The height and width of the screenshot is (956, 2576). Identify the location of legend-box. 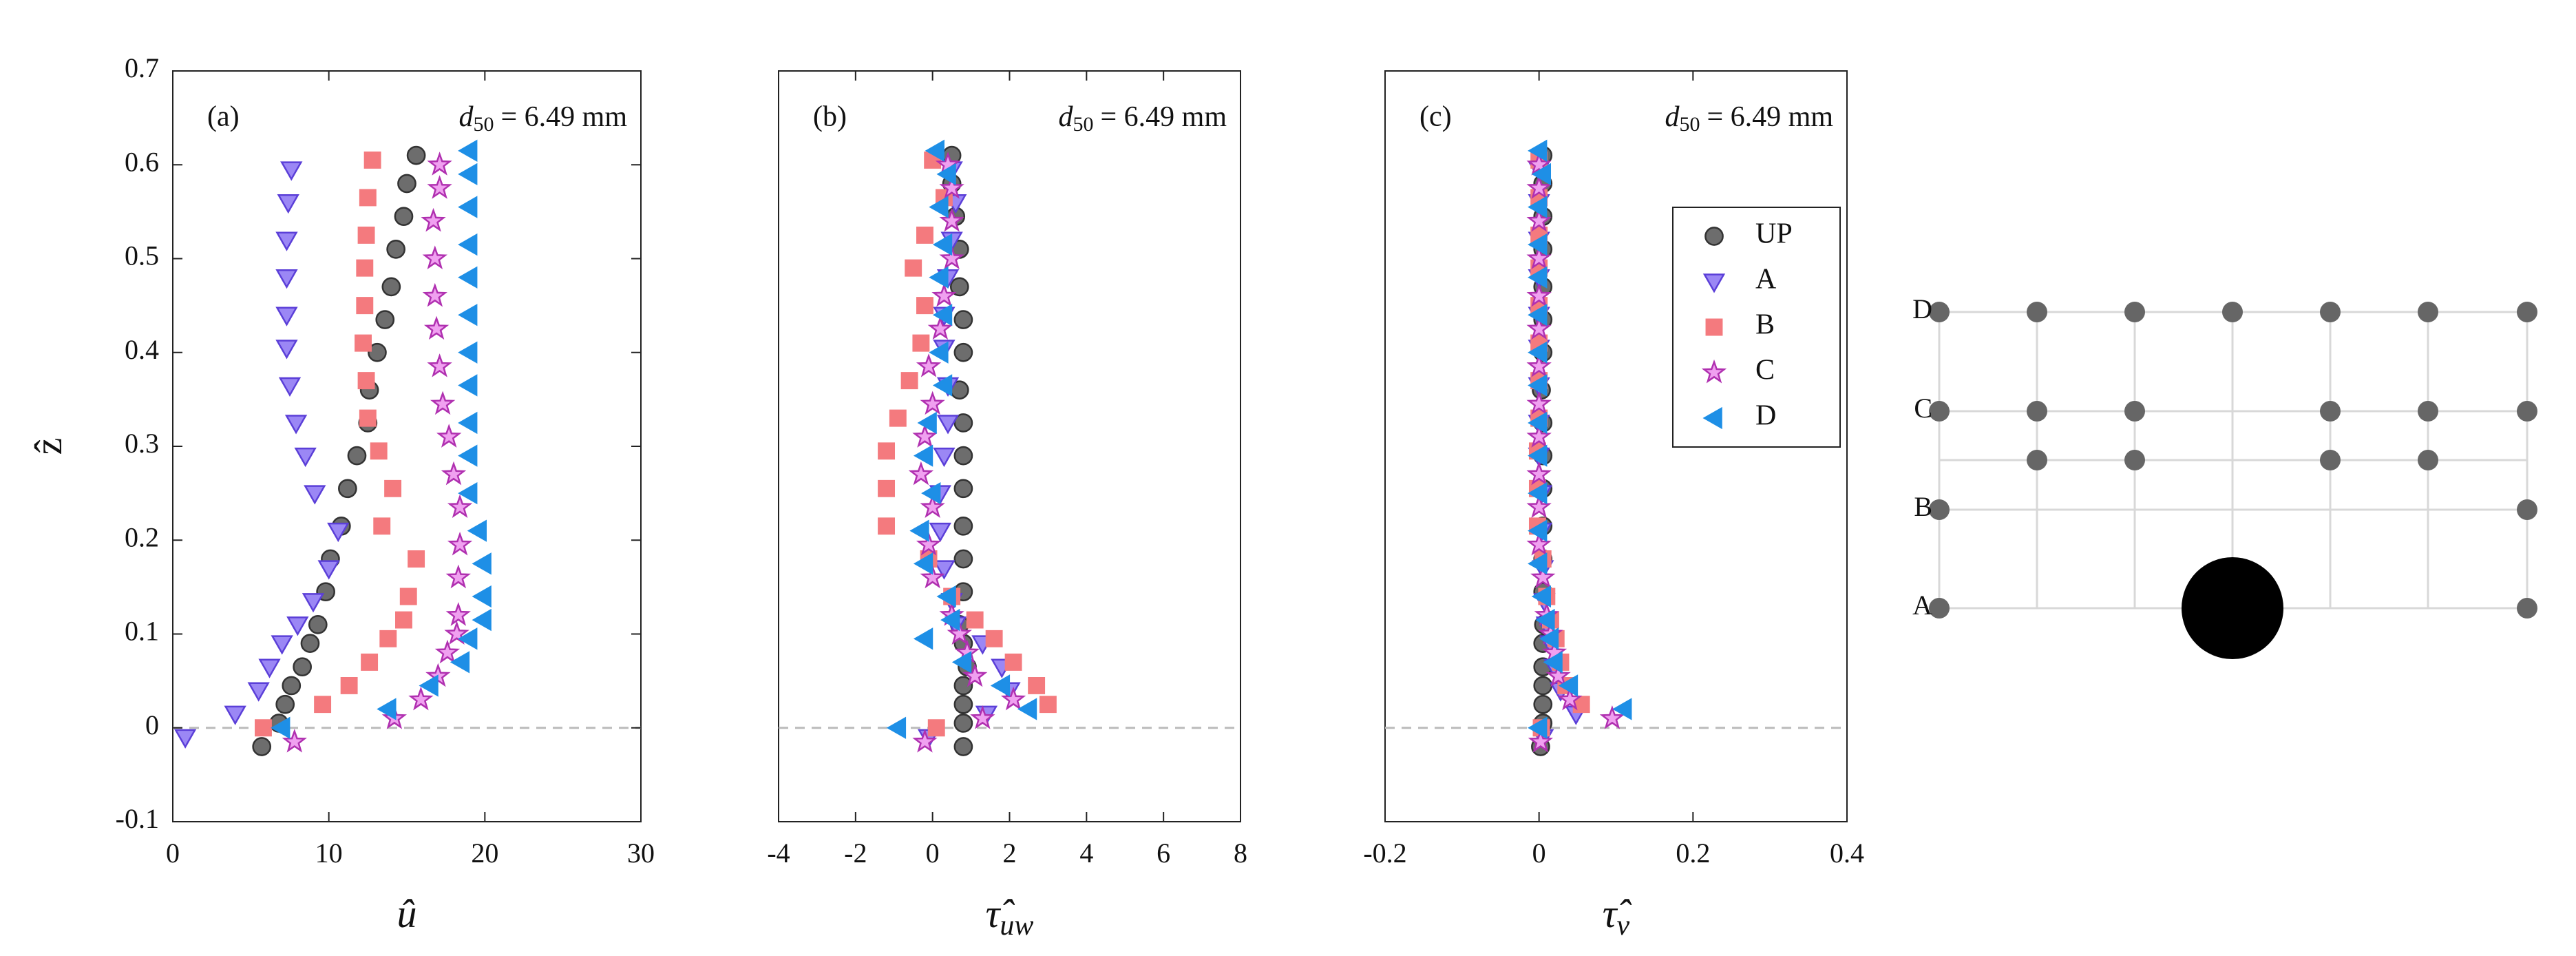
(1757, 327).